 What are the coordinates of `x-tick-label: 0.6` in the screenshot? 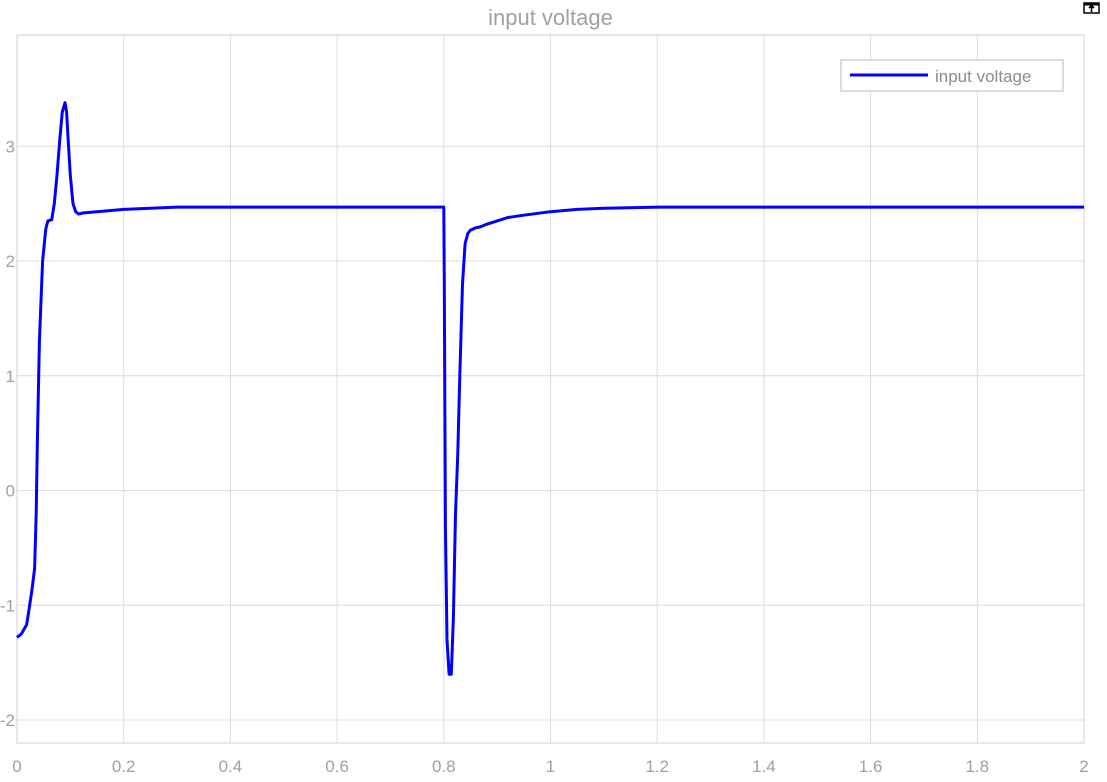 It's located at (337, 766).